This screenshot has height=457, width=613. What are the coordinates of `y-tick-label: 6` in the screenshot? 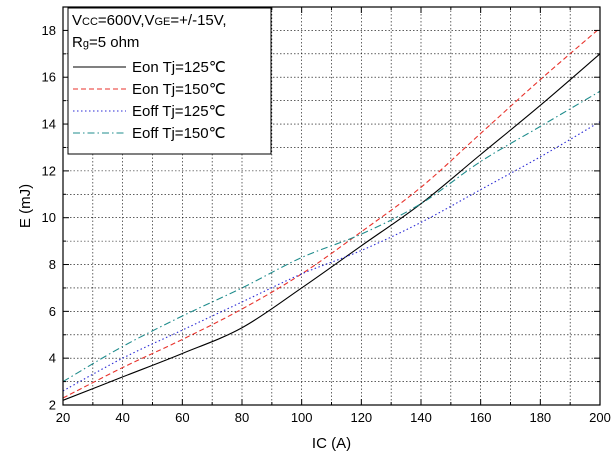 It's located at (52, 311).